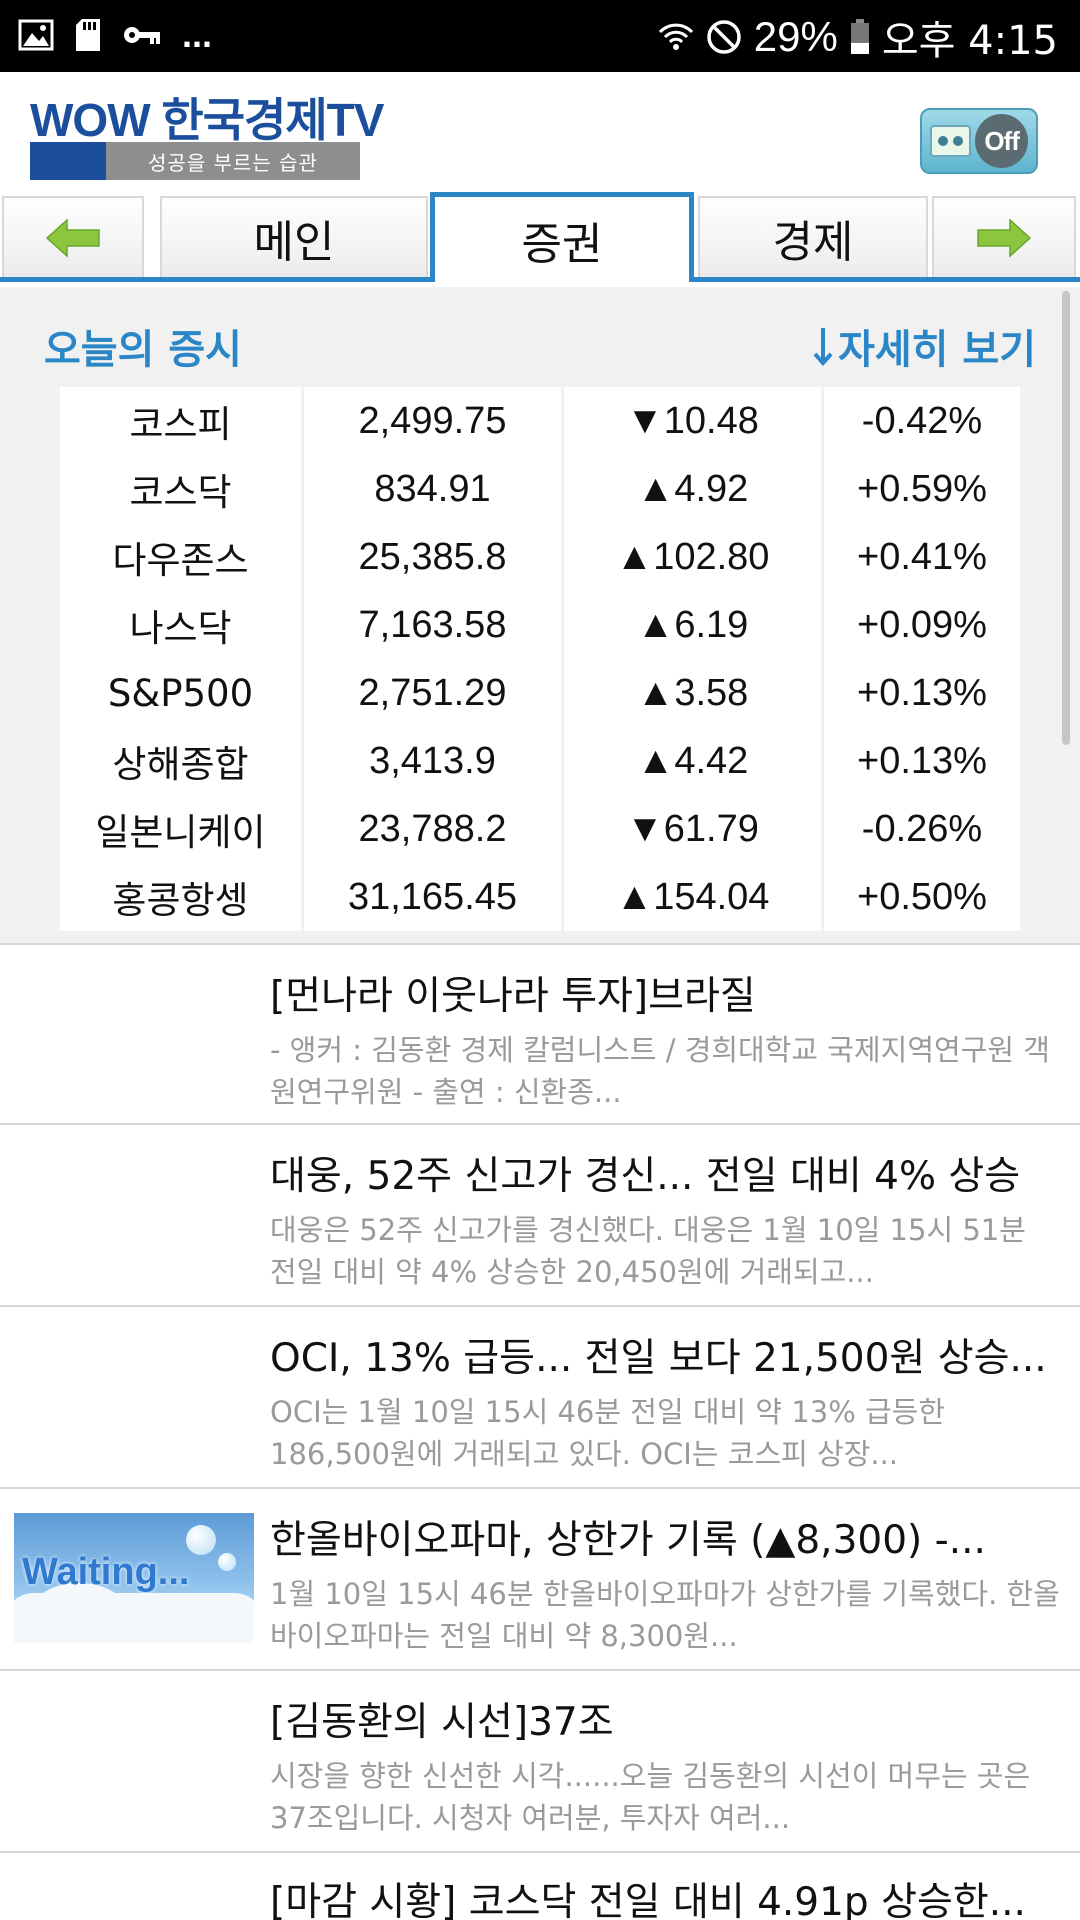 Image resolution: width=1080 pixels, height=1920 pixels. Describe the element at coordinates (540, 36) in the screenshot. I see `status-bar: ... 29% 오후 4:15` at that location.